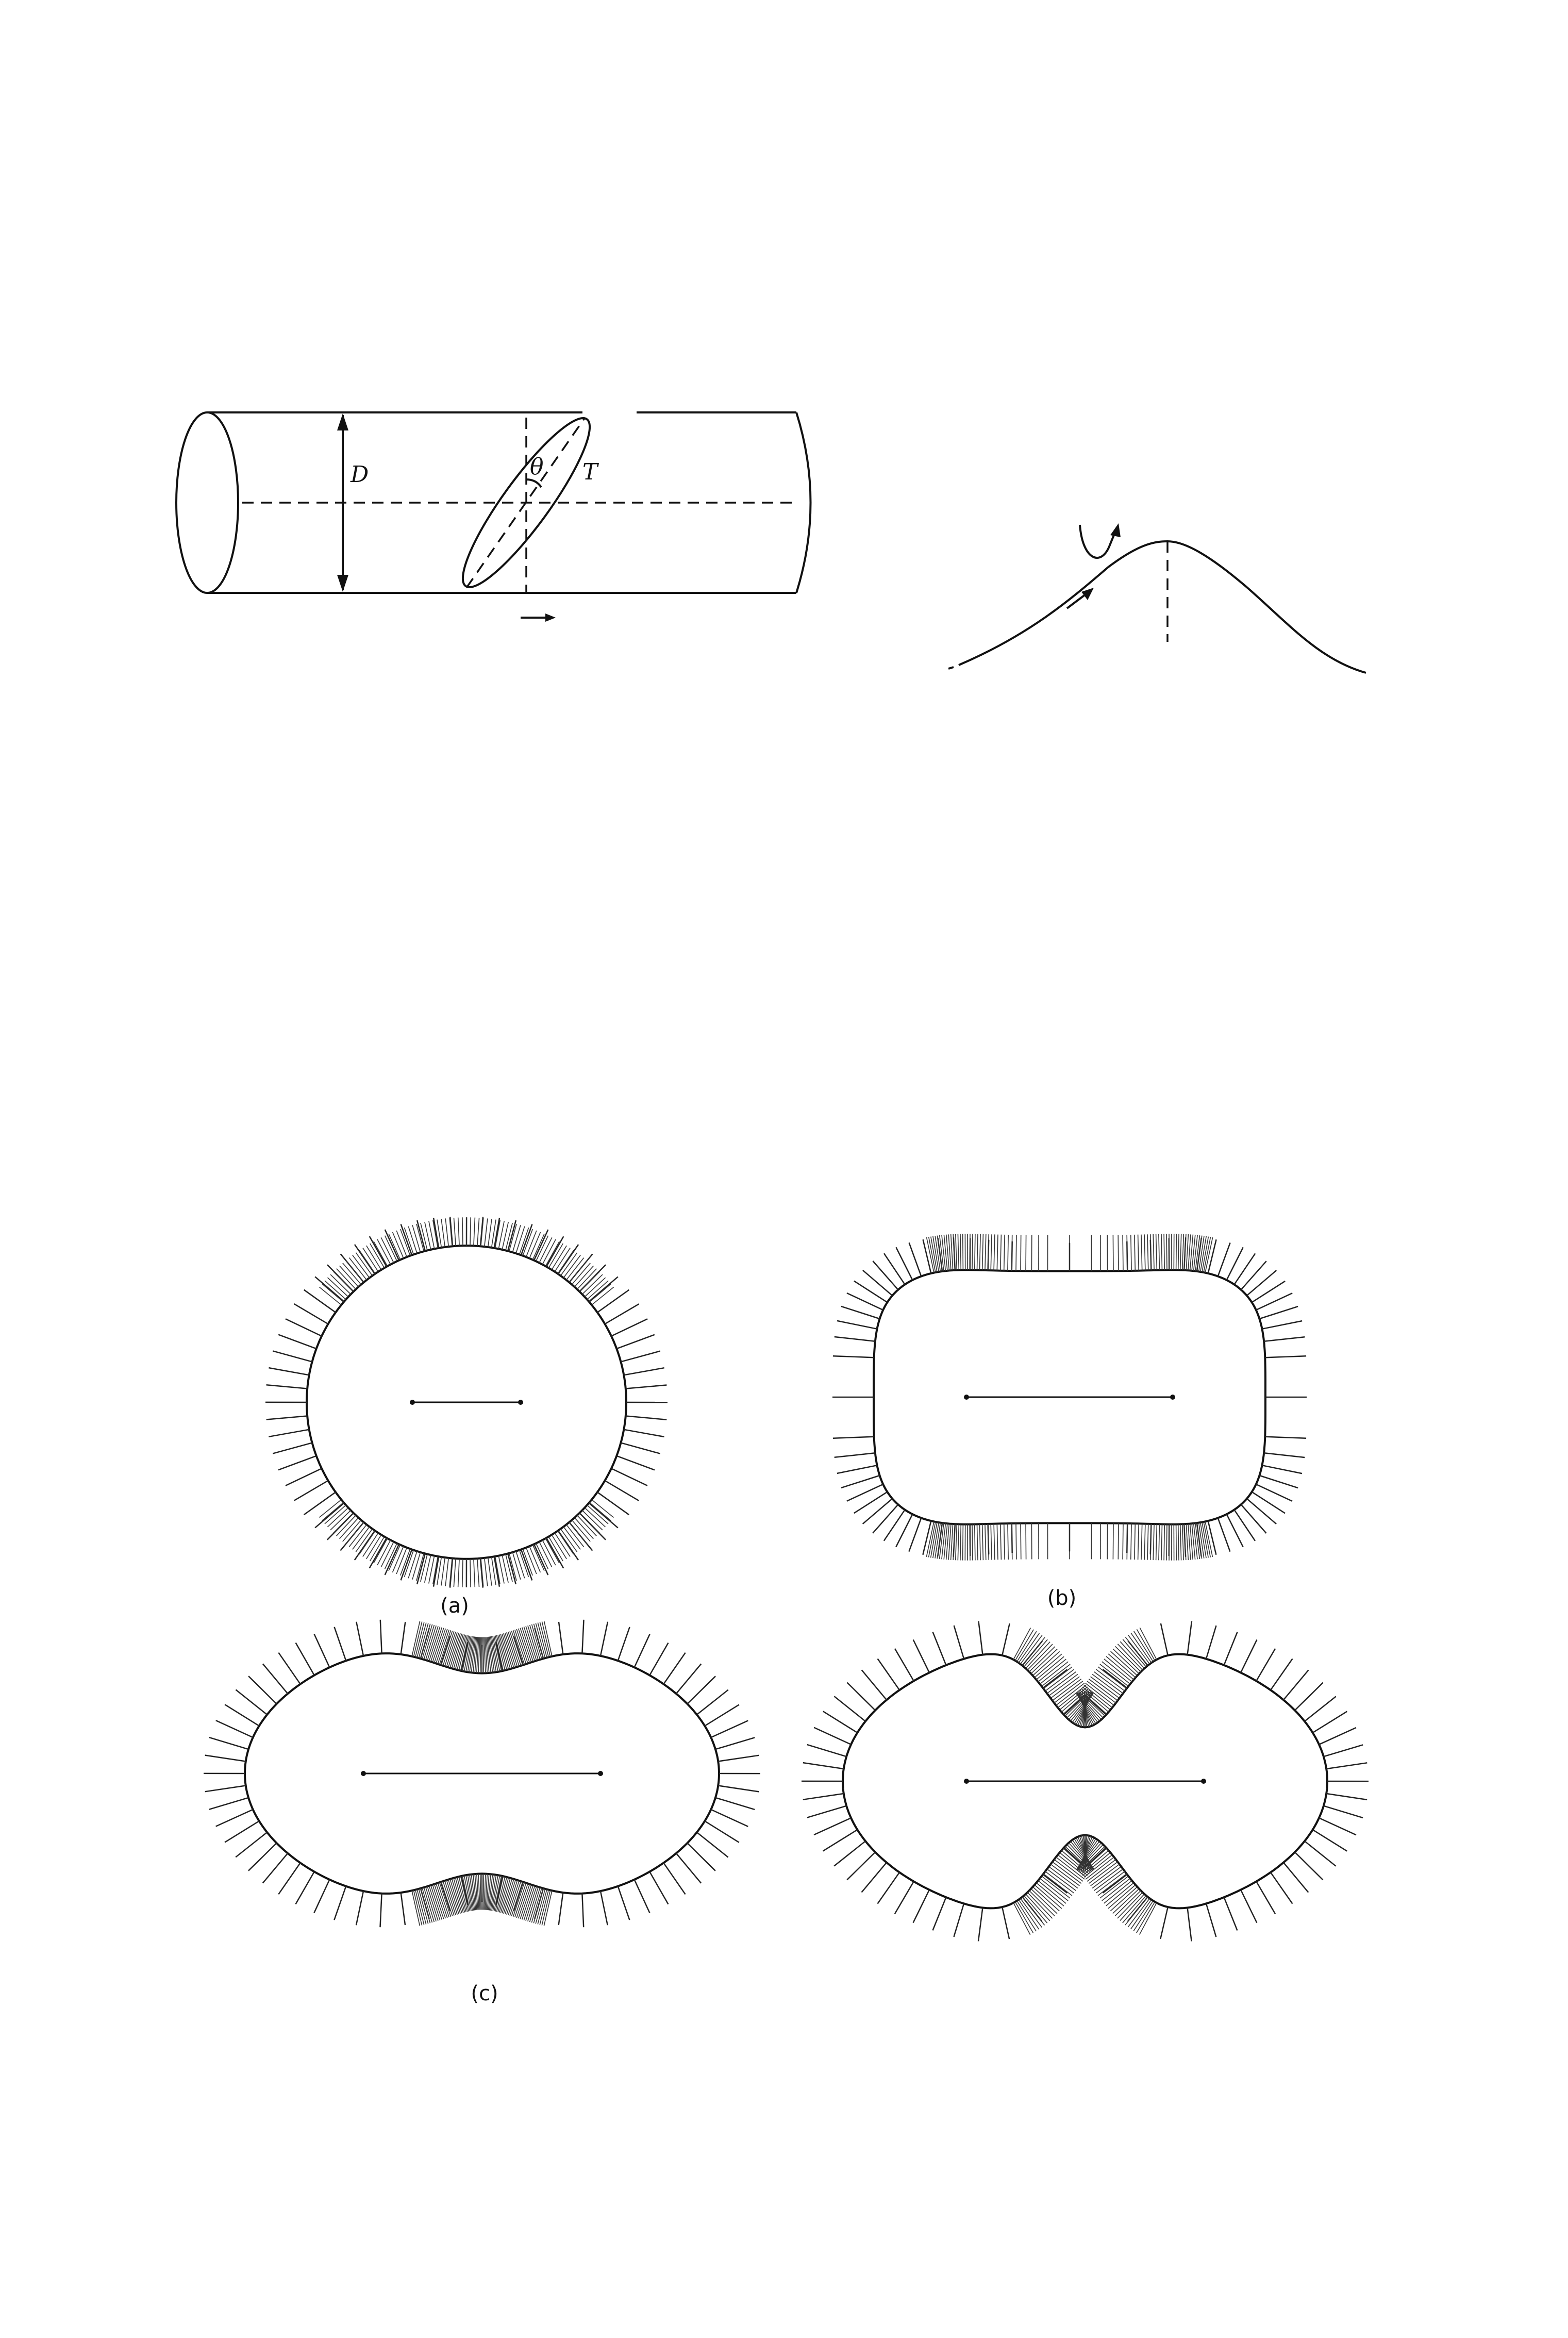 Image resolution: width=1568 pixels, height=2338 pixels. Describe the element at coordinates (1162, 607) in the screenshot. I see `bell-curve` at that location.